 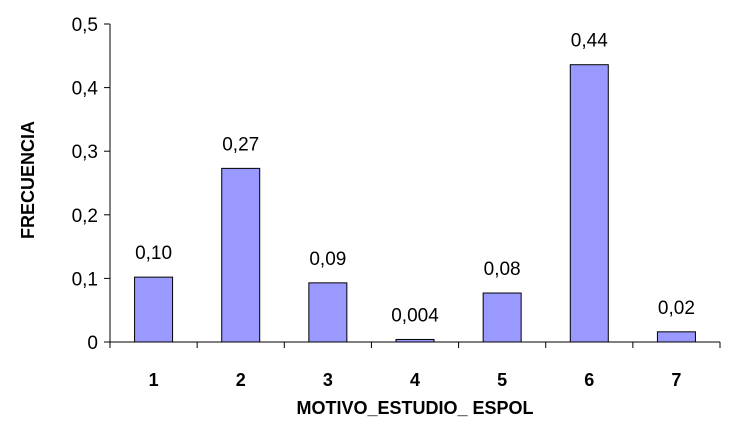 I want to click on x-tick-label-1: 1, so click(x=154, y=380).